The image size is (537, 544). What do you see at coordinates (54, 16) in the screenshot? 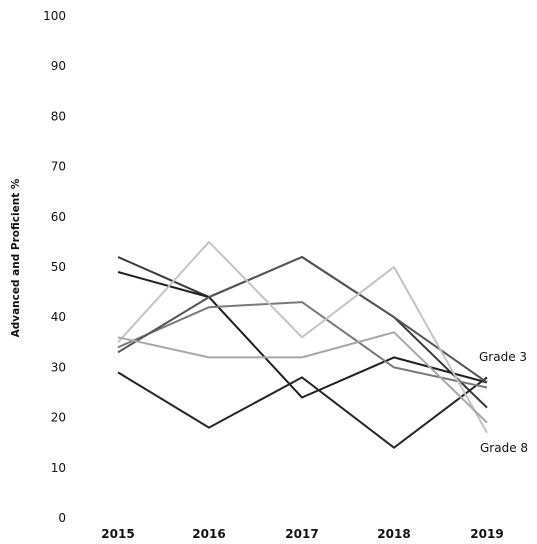
I see `y-tick-label: 100` at bounding box center [54, 16].